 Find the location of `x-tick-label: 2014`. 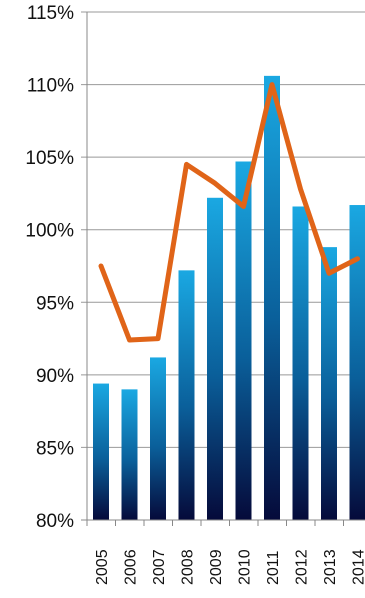

x-tick-label: 2014 is located at coordinates (358, 567).